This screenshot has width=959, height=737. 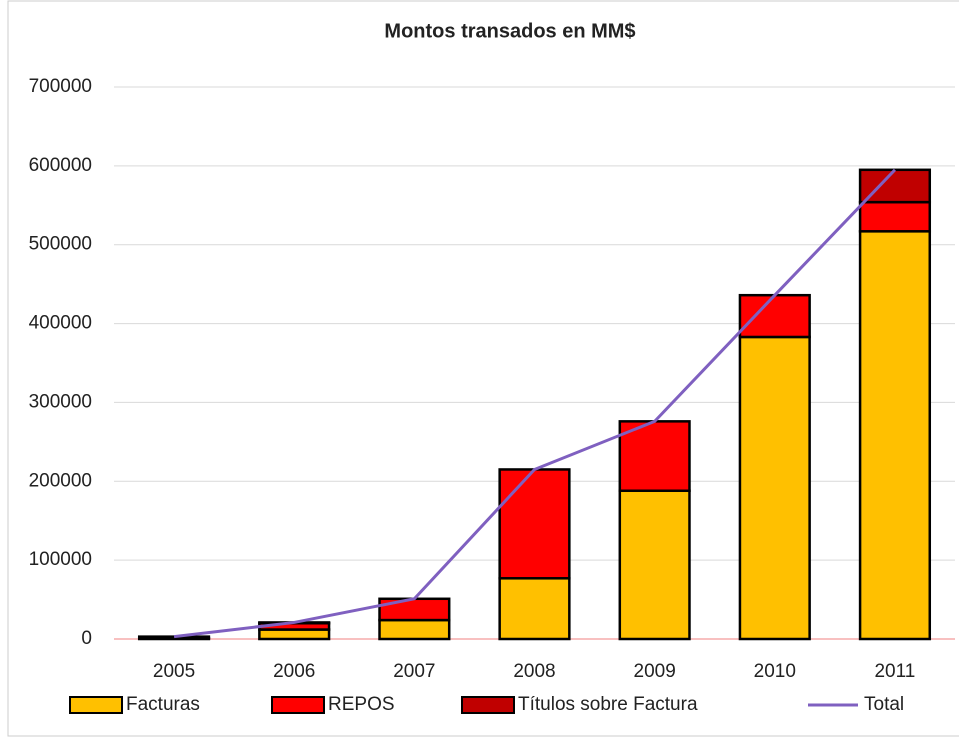 I want to click on legend-label: Títulos sobre Factura, so click(x=608, y=704).